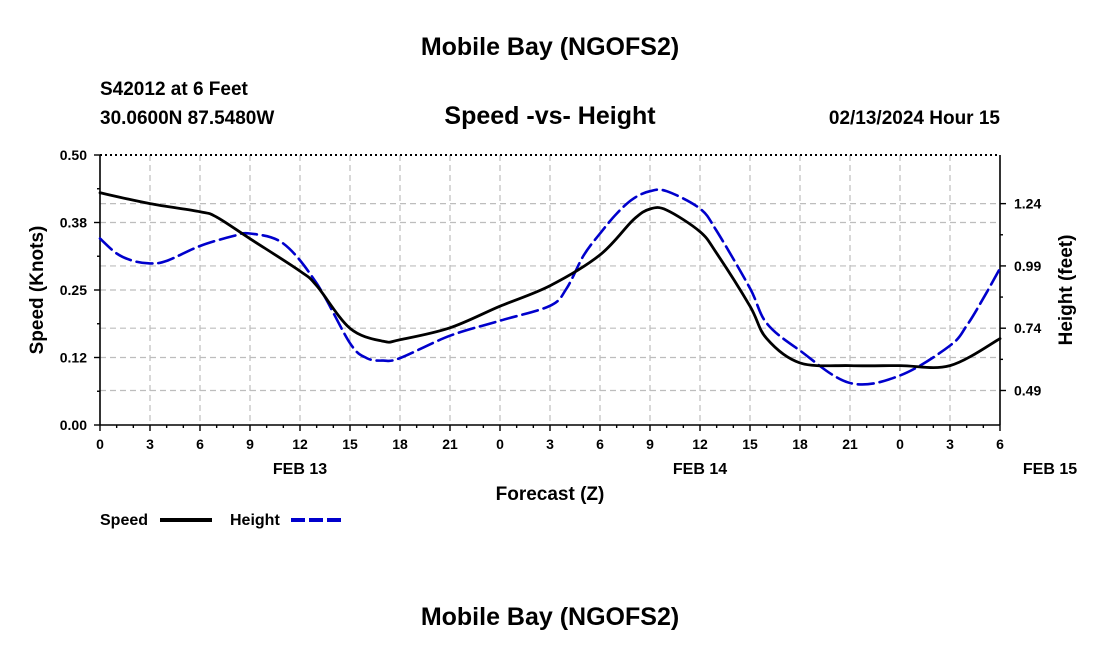  I want to click on right-tick-label: 0.99, so click(1027, 266).